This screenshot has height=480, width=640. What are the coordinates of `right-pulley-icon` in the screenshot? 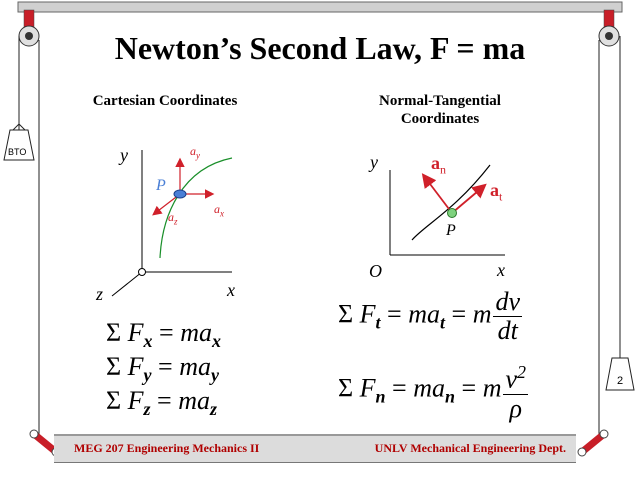 It's located at (609, 36).